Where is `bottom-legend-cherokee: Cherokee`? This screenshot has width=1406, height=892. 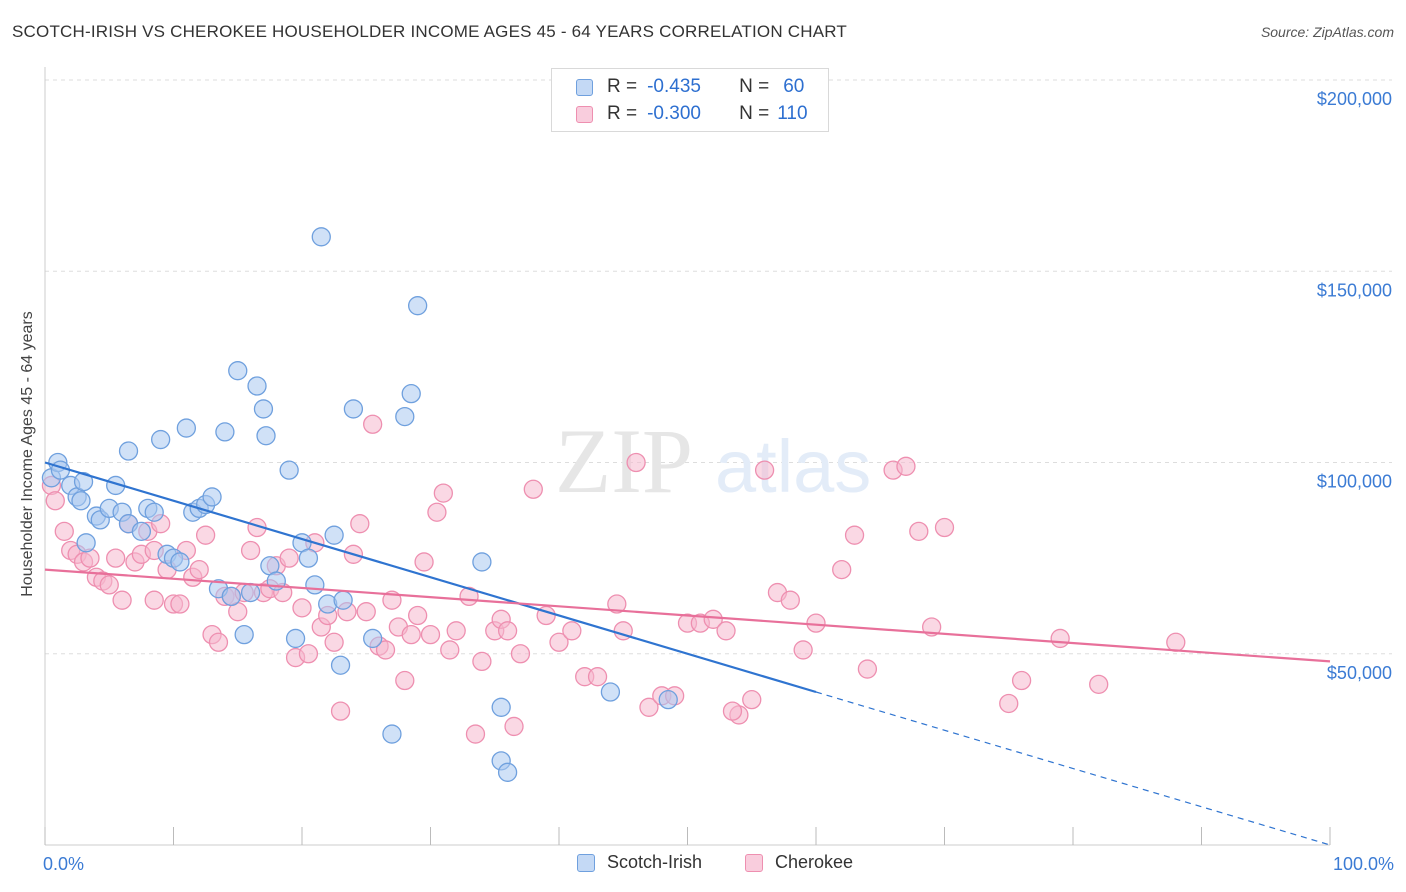
bottom-legend-cherokee: Cherokee is located at coordinates (799, 862).